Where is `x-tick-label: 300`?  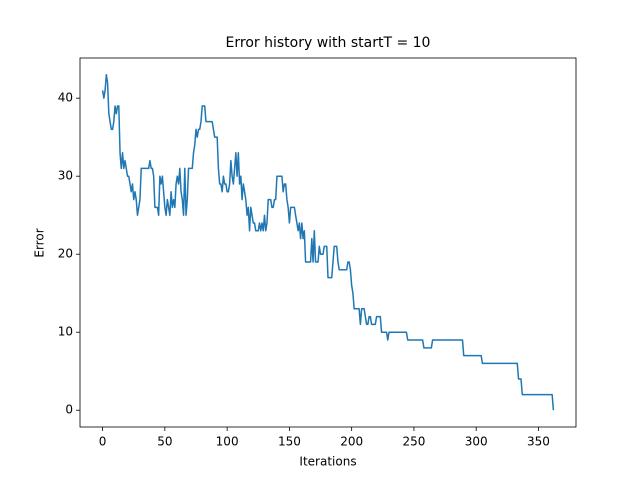 x-tick-label: 300 is located at coordinates (476, 442).